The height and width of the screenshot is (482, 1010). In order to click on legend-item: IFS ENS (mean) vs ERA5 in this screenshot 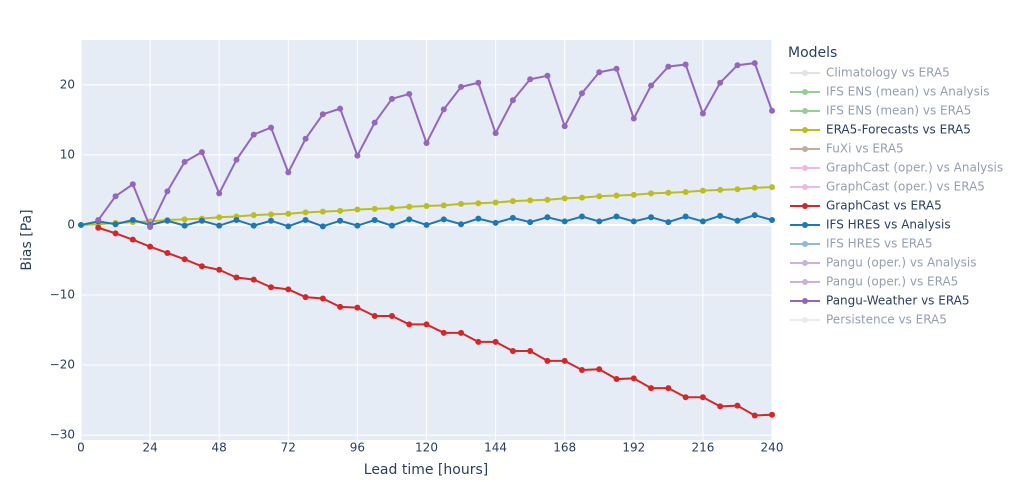, I will do `click(880, 111)`.